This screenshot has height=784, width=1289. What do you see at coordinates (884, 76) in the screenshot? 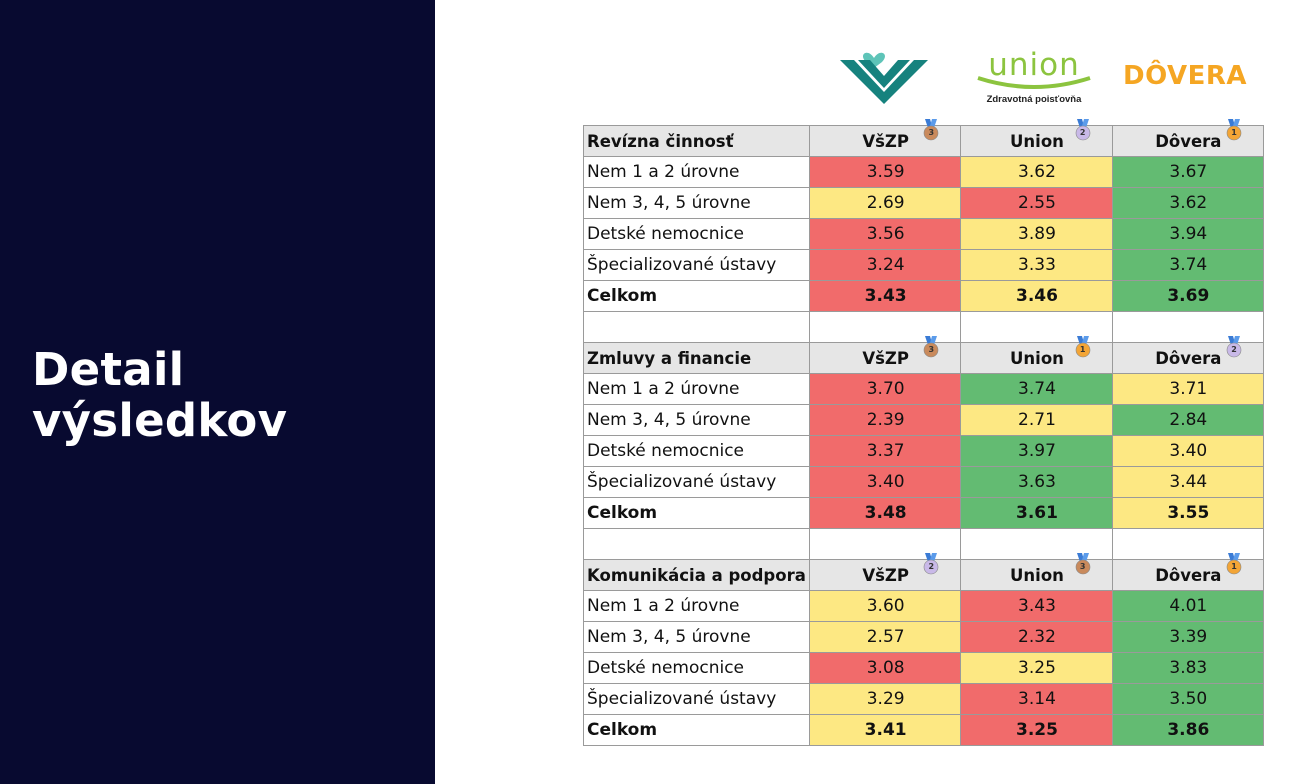
I see `vszp-logo` at bounding box center [884, 76].